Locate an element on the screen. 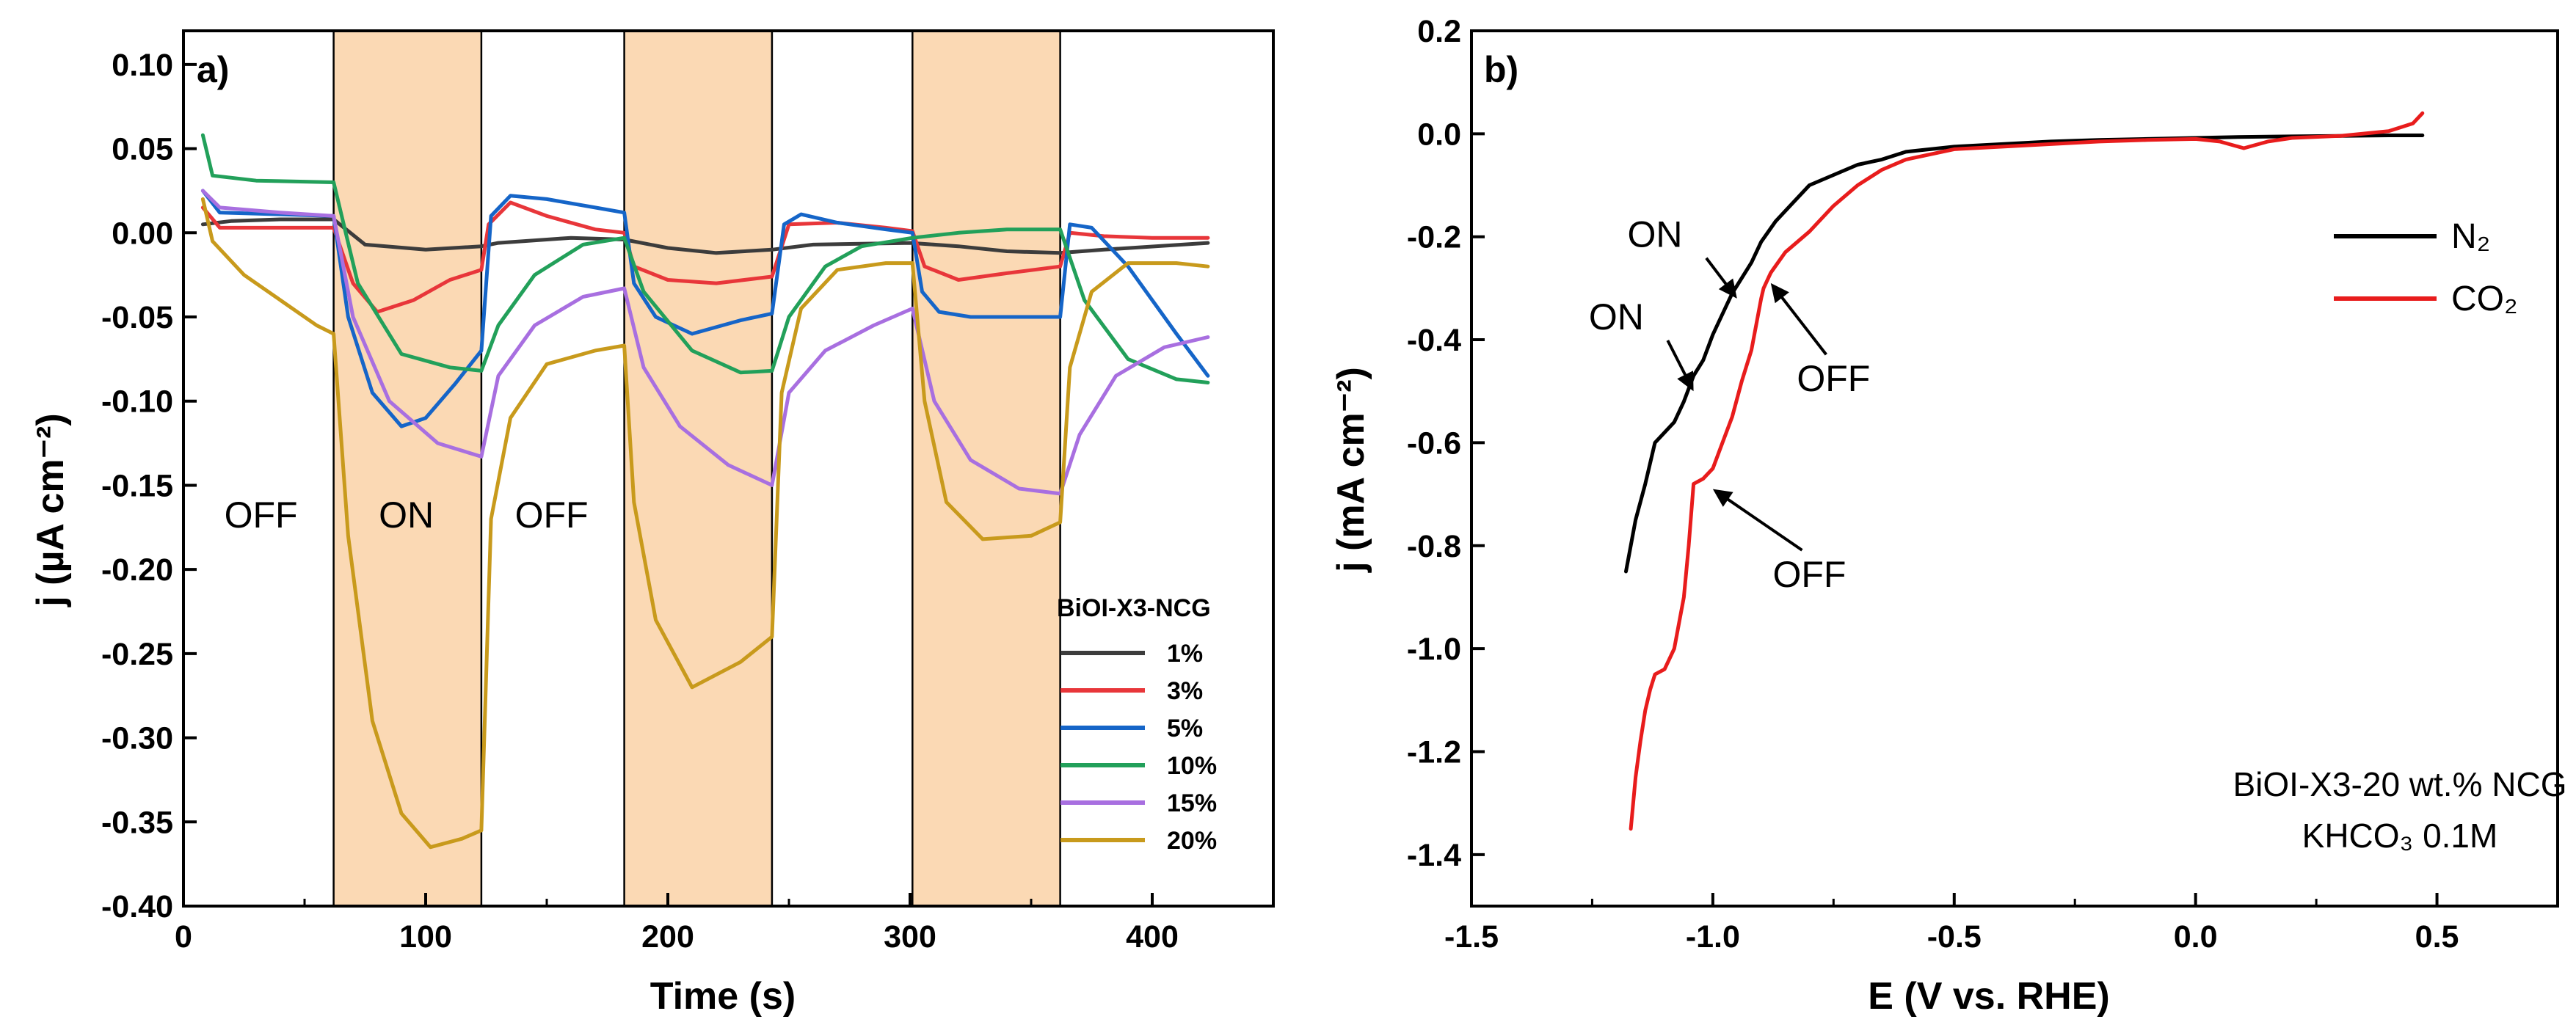 Image resolution: width=2576 pixels, height=1033 pixels. legend-label: 15% is located at coordinates (1192, 803).